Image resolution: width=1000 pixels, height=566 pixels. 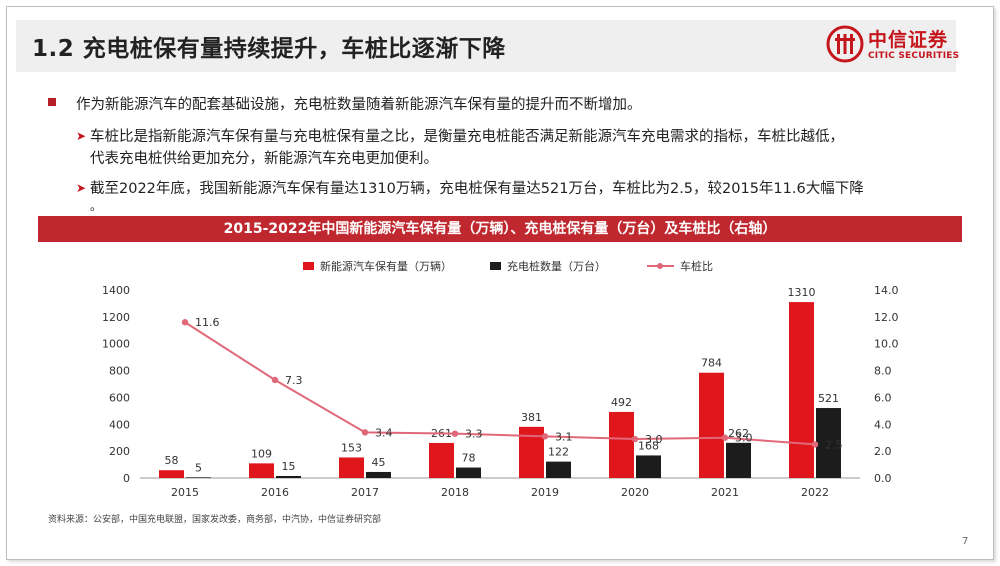 I want to click on x-tick-label: 2022, so click(x=815, y=492).